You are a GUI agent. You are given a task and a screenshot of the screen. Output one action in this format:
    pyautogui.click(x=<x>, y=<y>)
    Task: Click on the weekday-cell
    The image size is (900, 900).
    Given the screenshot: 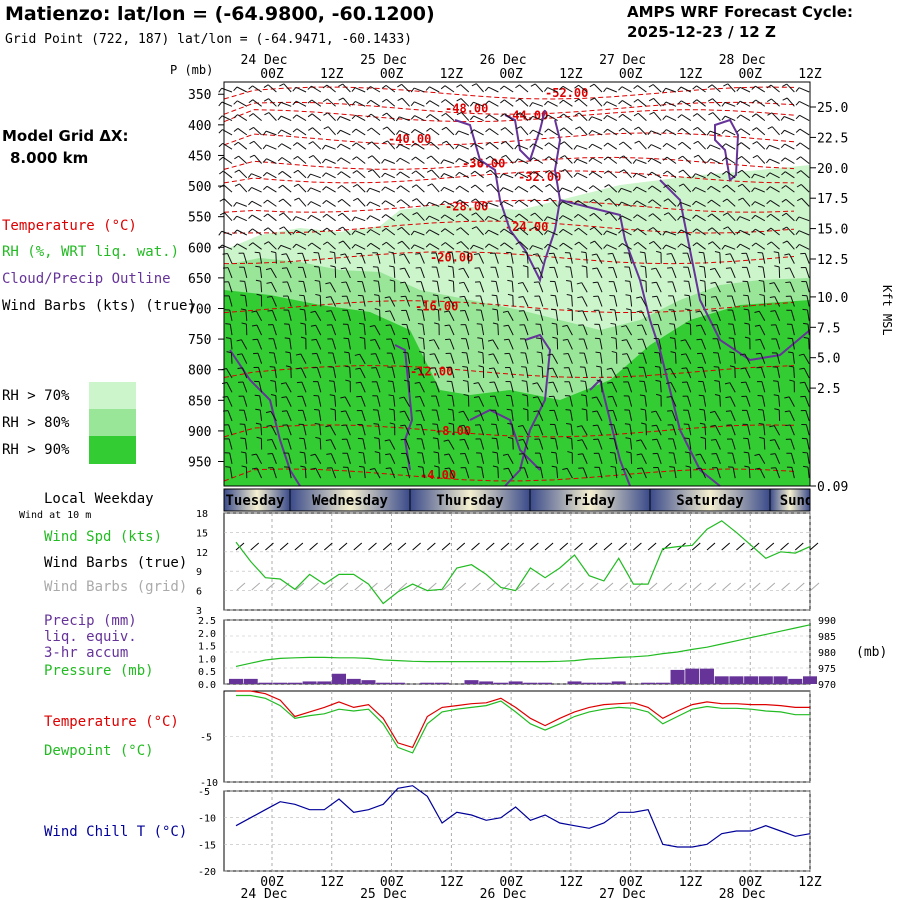 What is the action you would take?
    pyautogui.click(x=350, y=500)
    